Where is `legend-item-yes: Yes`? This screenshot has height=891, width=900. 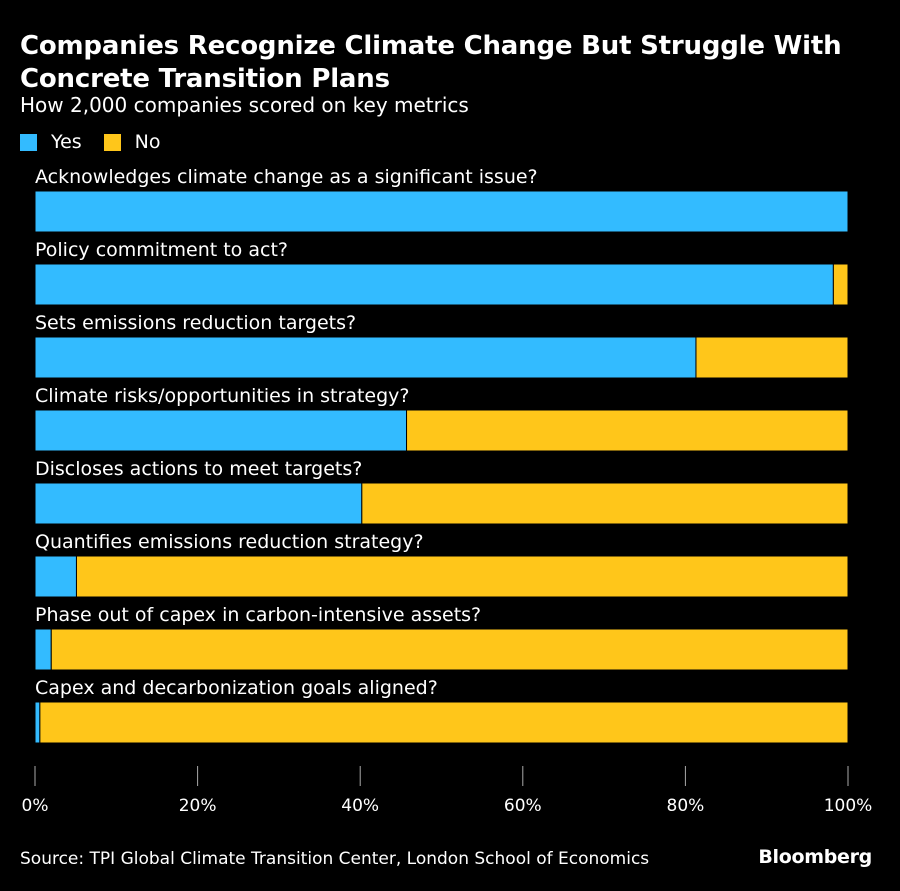
legend-item-yes: Yes is located at coordinates (51, 142).